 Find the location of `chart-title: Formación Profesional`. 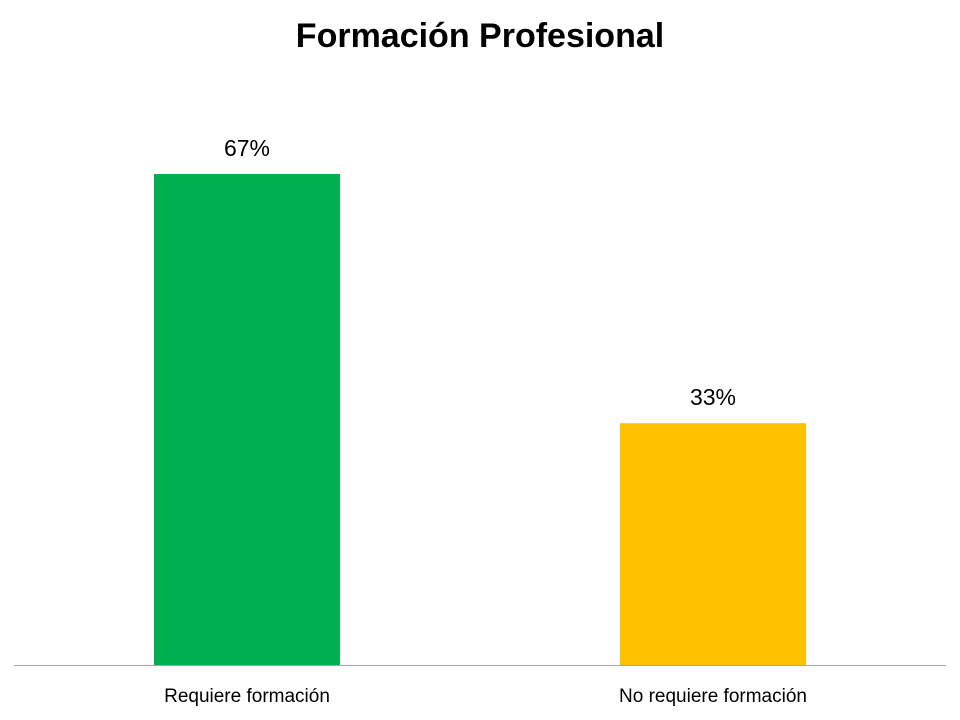

chart-title: Formación Profesional is located at coordinates (480, 36).